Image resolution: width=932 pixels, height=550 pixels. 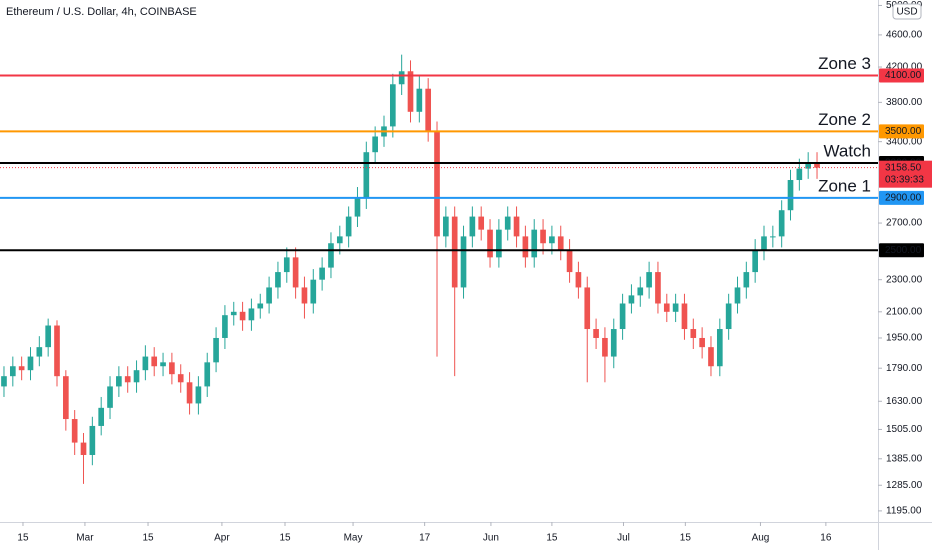 What do you see at coordinates (101, 12) in the screenshot?
I see `chart-title: Ethereum / U.S. Dollar, 4h, COINBASE` at bounding box center [101, 12].